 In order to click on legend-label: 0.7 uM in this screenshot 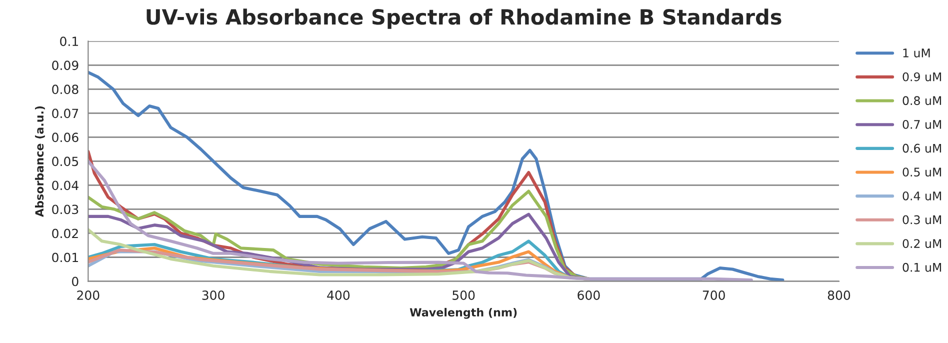, I will do `click(922, 124)`.